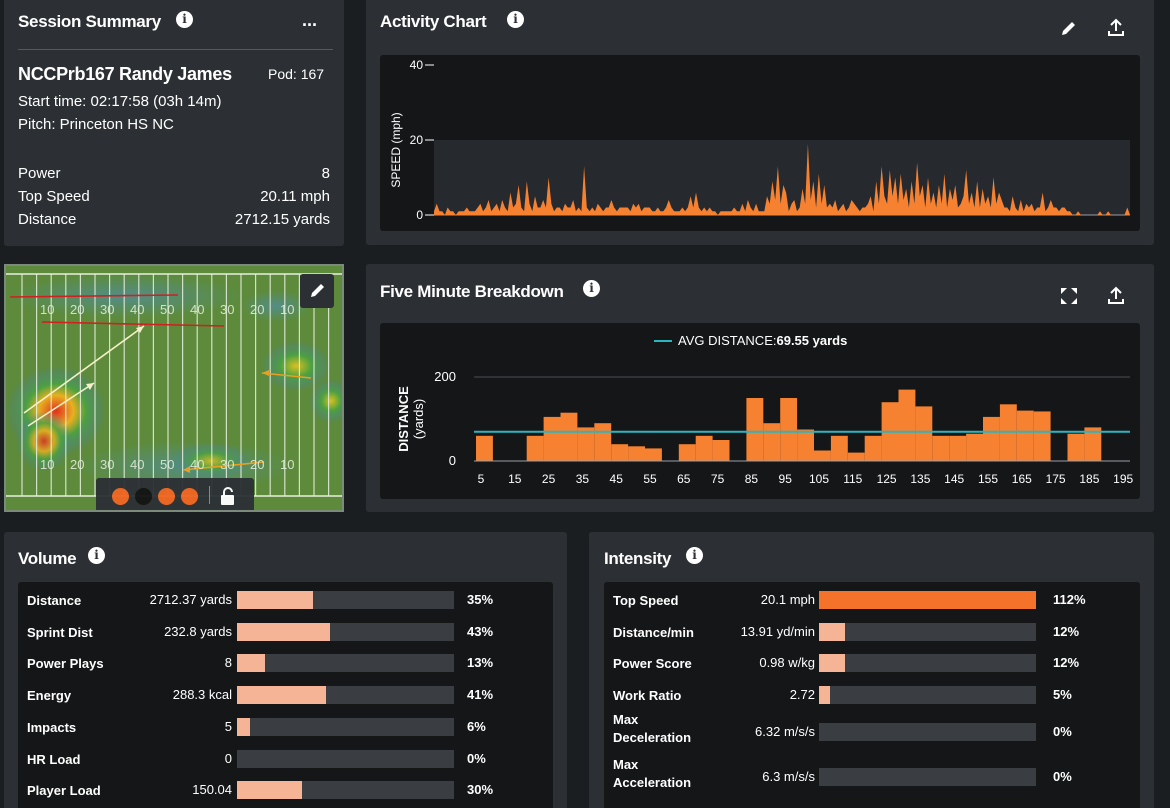  What do you see at coordinates (472, 291) in the screenshot?
I see `five-minute-title: Five Minute Breakdown` at bounding box center [472, 291].